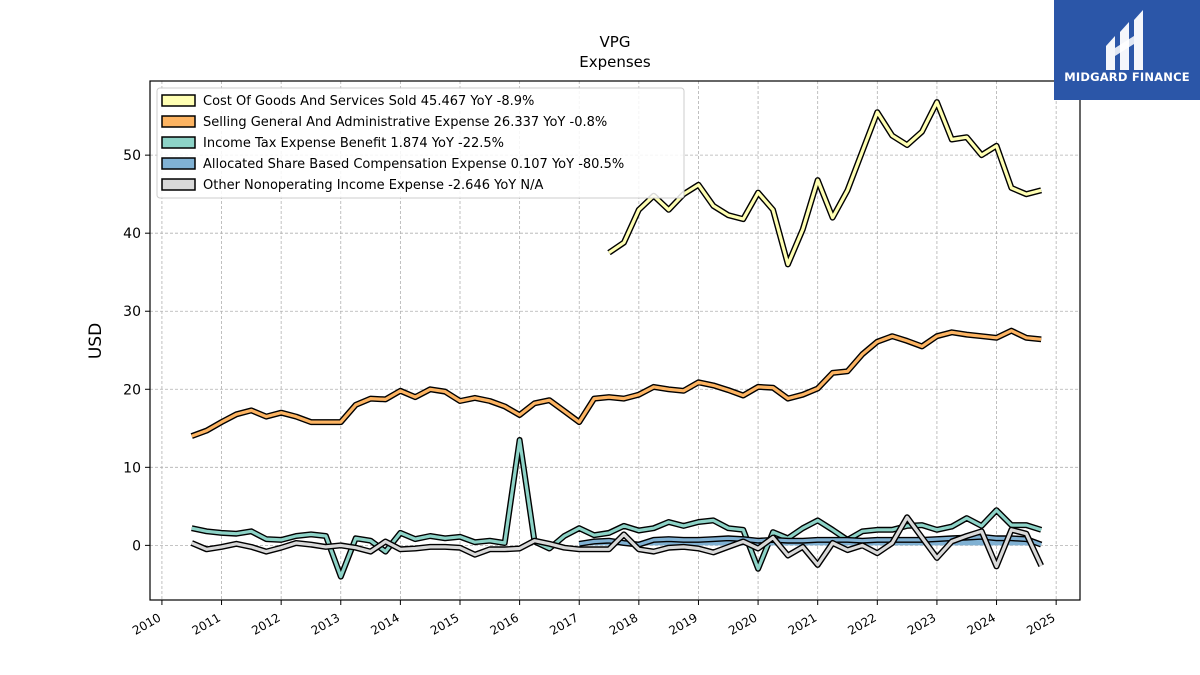 Image resolution: width=1200 pixels, height=675 pixels. I want to click on y-tick-label: 50, so click(132, 156).